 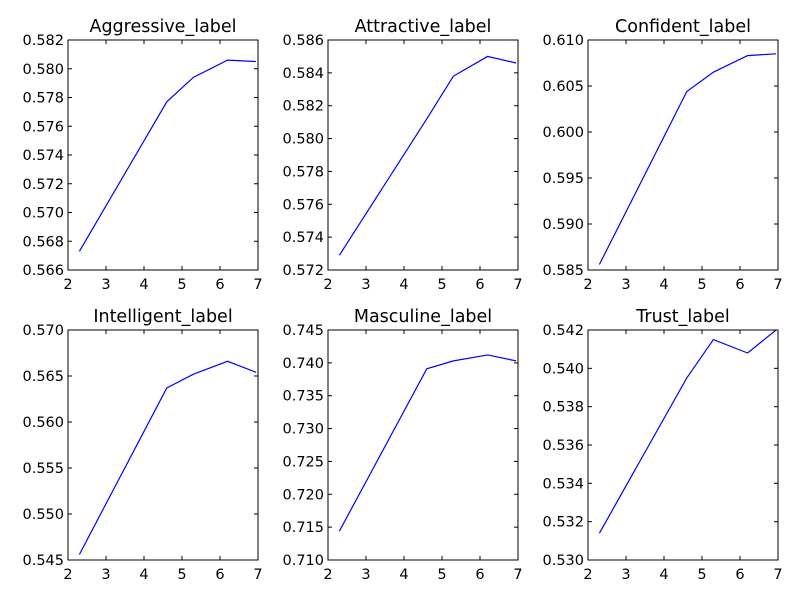 What do you see at coordinates (563, 87) in the screenshot?
I see `y-tick-label: 0.605` at bounding box center [563, 87].